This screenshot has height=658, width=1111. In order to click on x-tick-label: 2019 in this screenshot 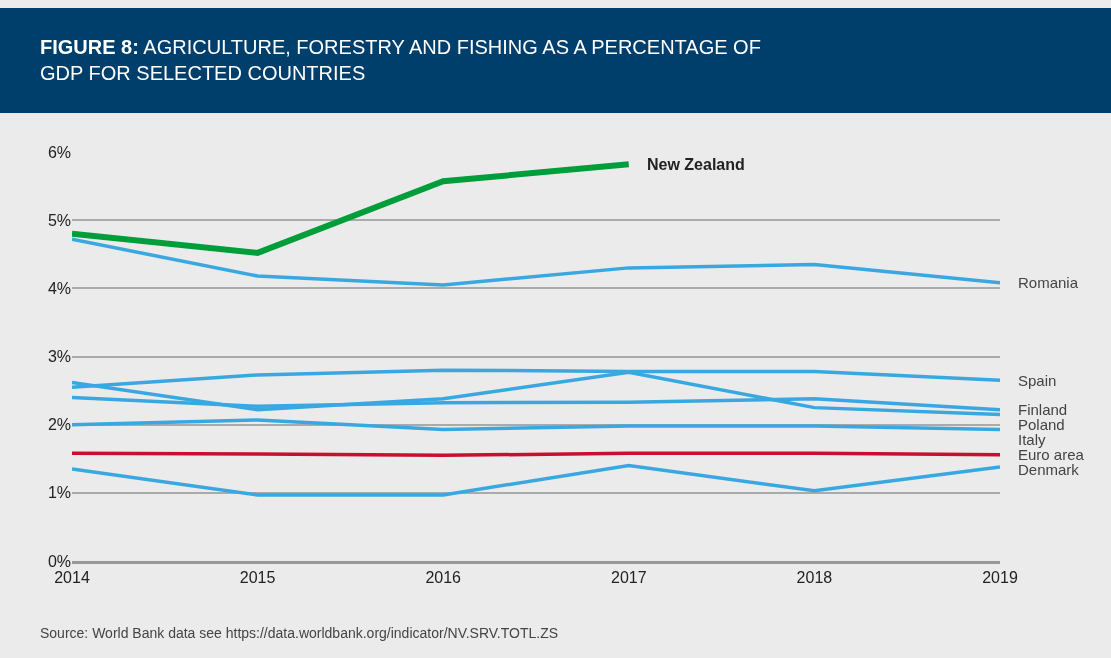, I will do `click(1000, 578)`.